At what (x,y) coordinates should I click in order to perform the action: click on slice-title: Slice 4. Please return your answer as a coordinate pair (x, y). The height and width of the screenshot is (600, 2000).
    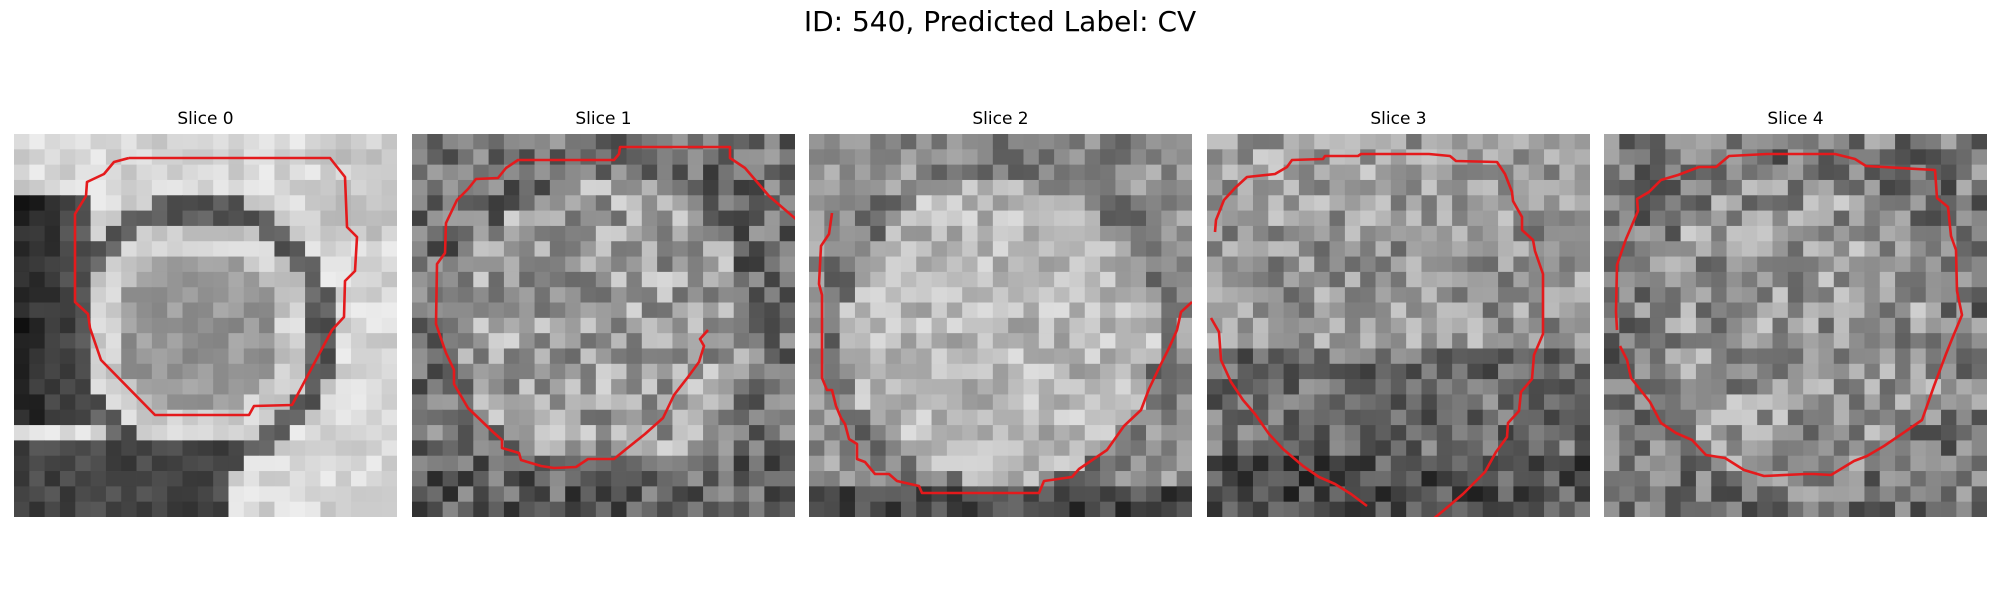
    Looking at the image, I should click on (1795, 119).